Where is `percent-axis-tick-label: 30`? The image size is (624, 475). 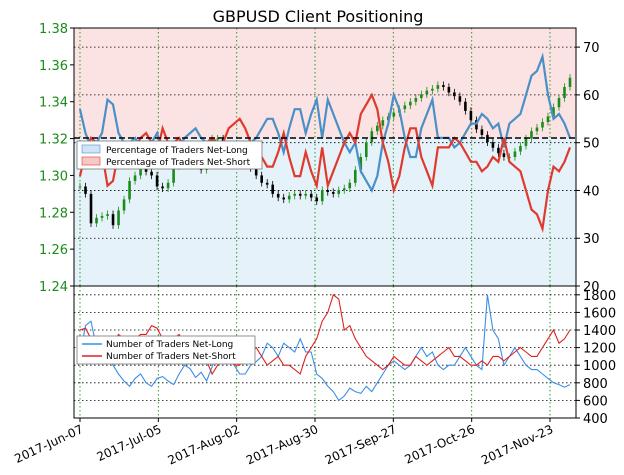 percent-axis-tick-label: 30 is located at coordinates (591, 239).